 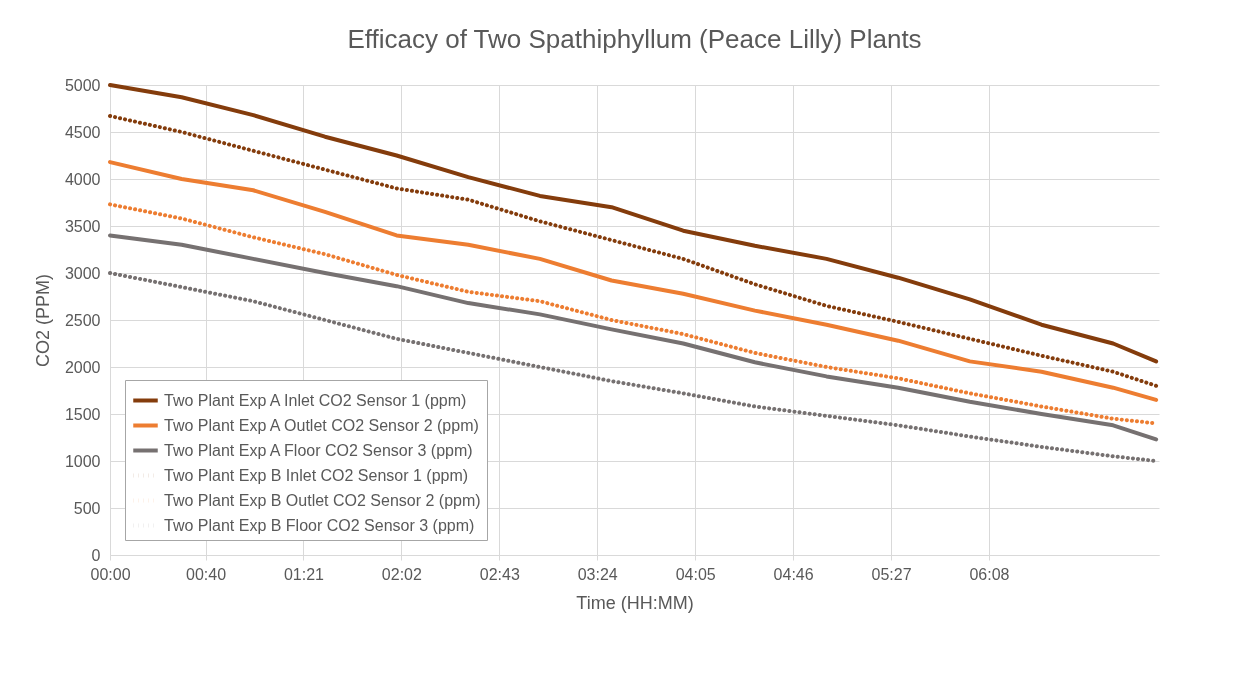 I want to click on x-tick-label: 04:46, so click(x=793, y=574).